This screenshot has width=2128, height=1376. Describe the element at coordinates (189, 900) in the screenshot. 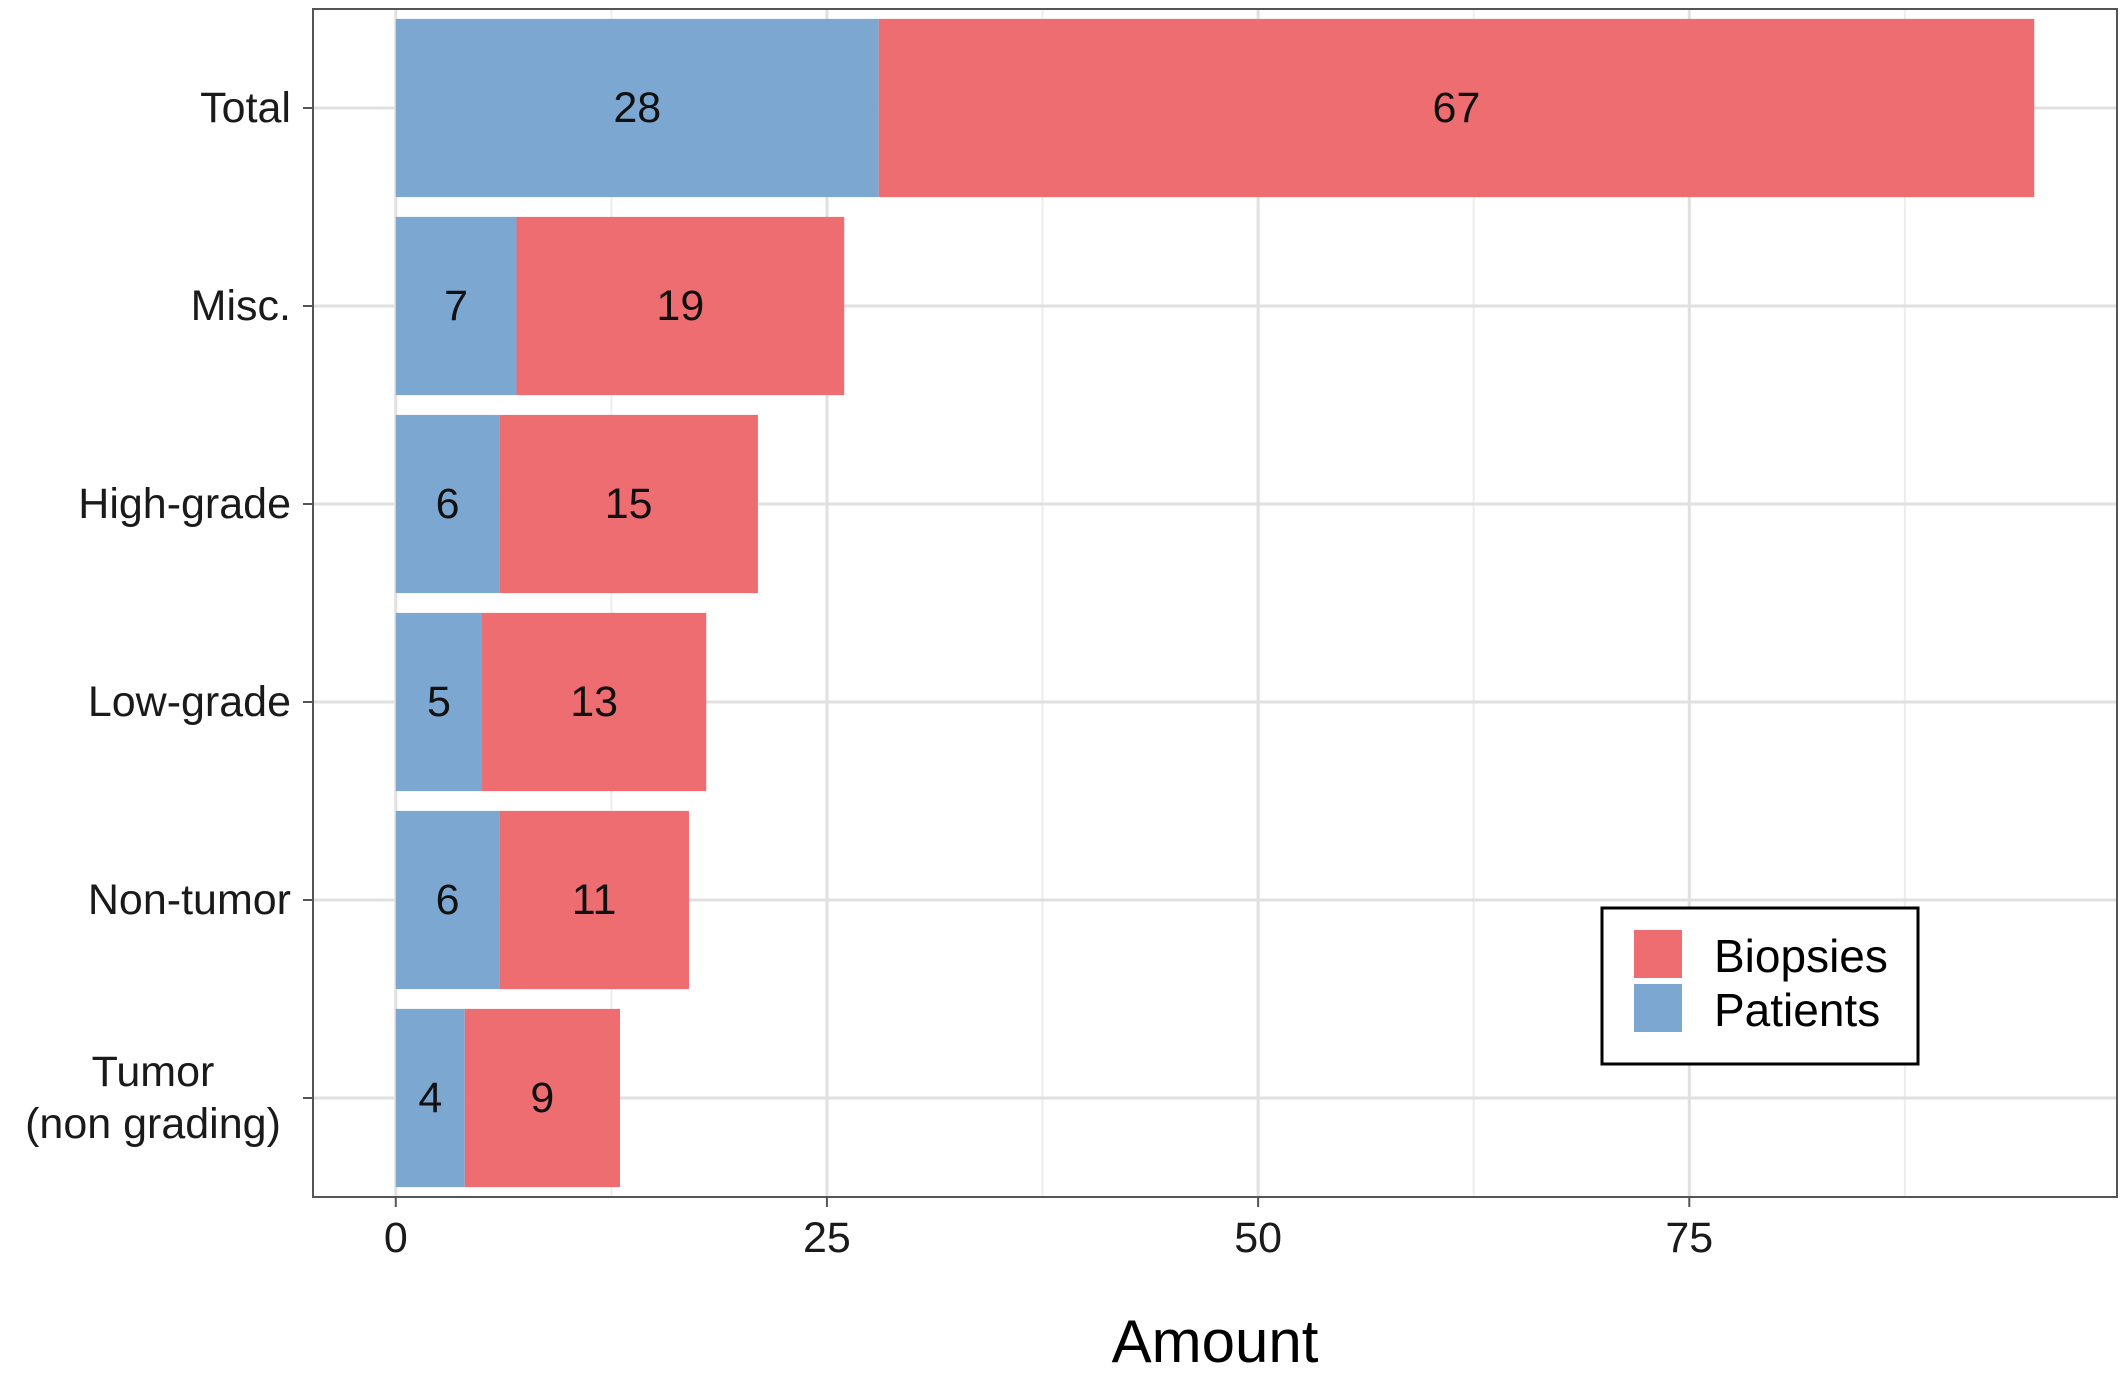

I see `y-tick-label: Non-tumor` at that location.